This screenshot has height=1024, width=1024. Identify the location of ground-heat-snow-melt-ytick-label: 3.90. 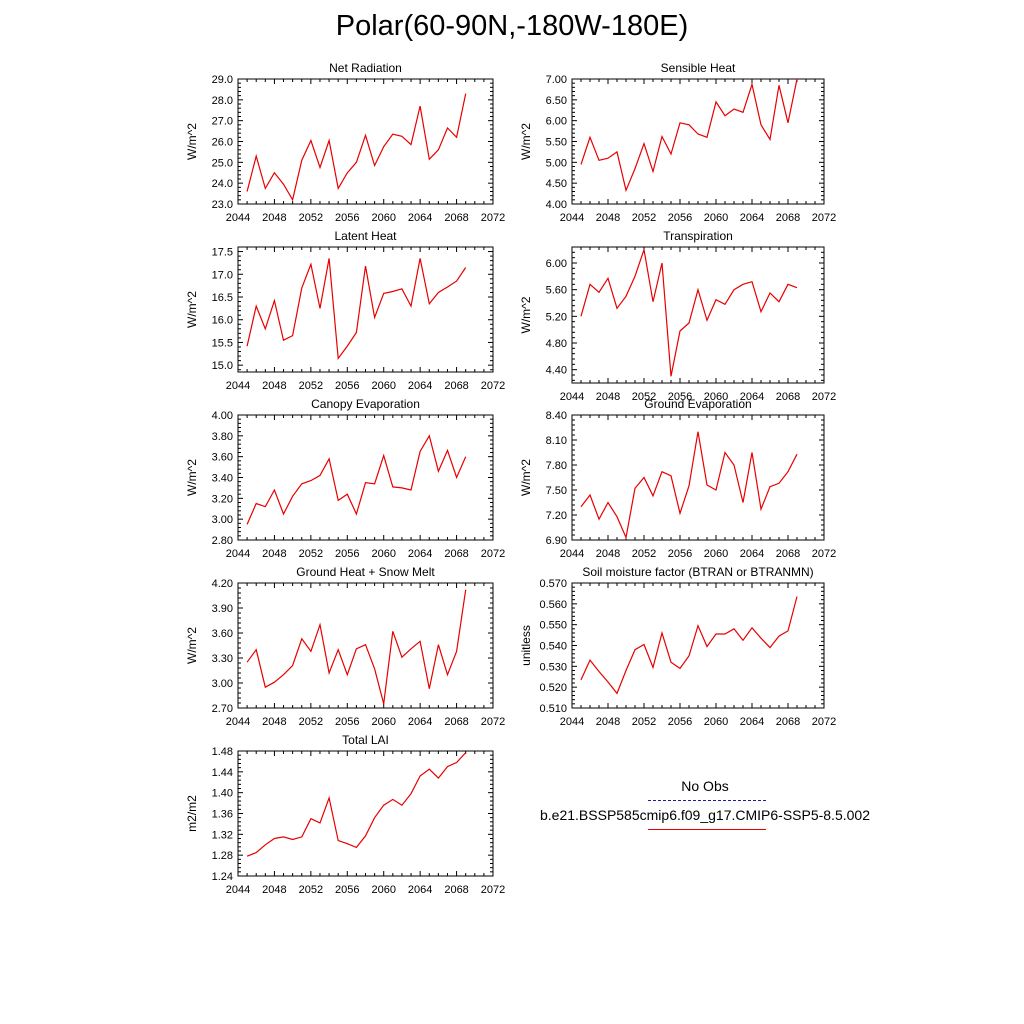
(222, 609).